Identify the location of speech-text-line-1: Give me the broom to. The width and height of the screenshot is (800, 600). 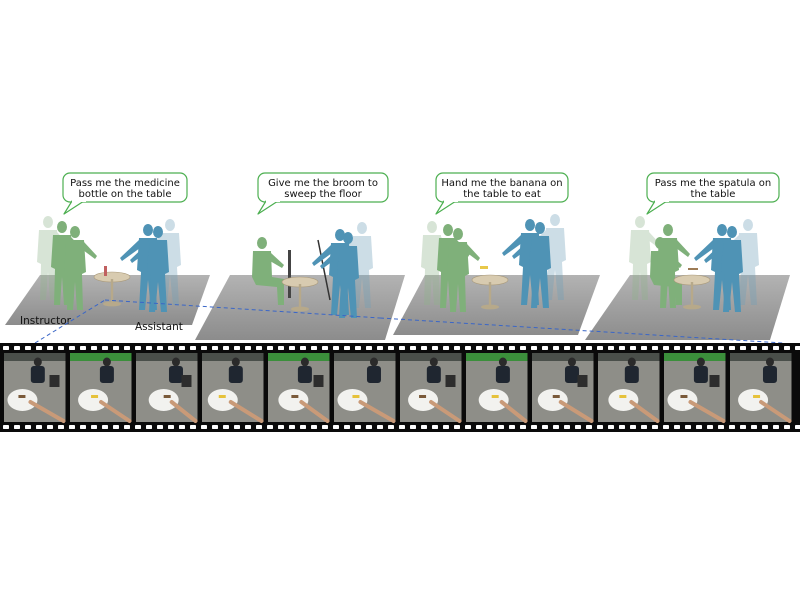
(323, 183).